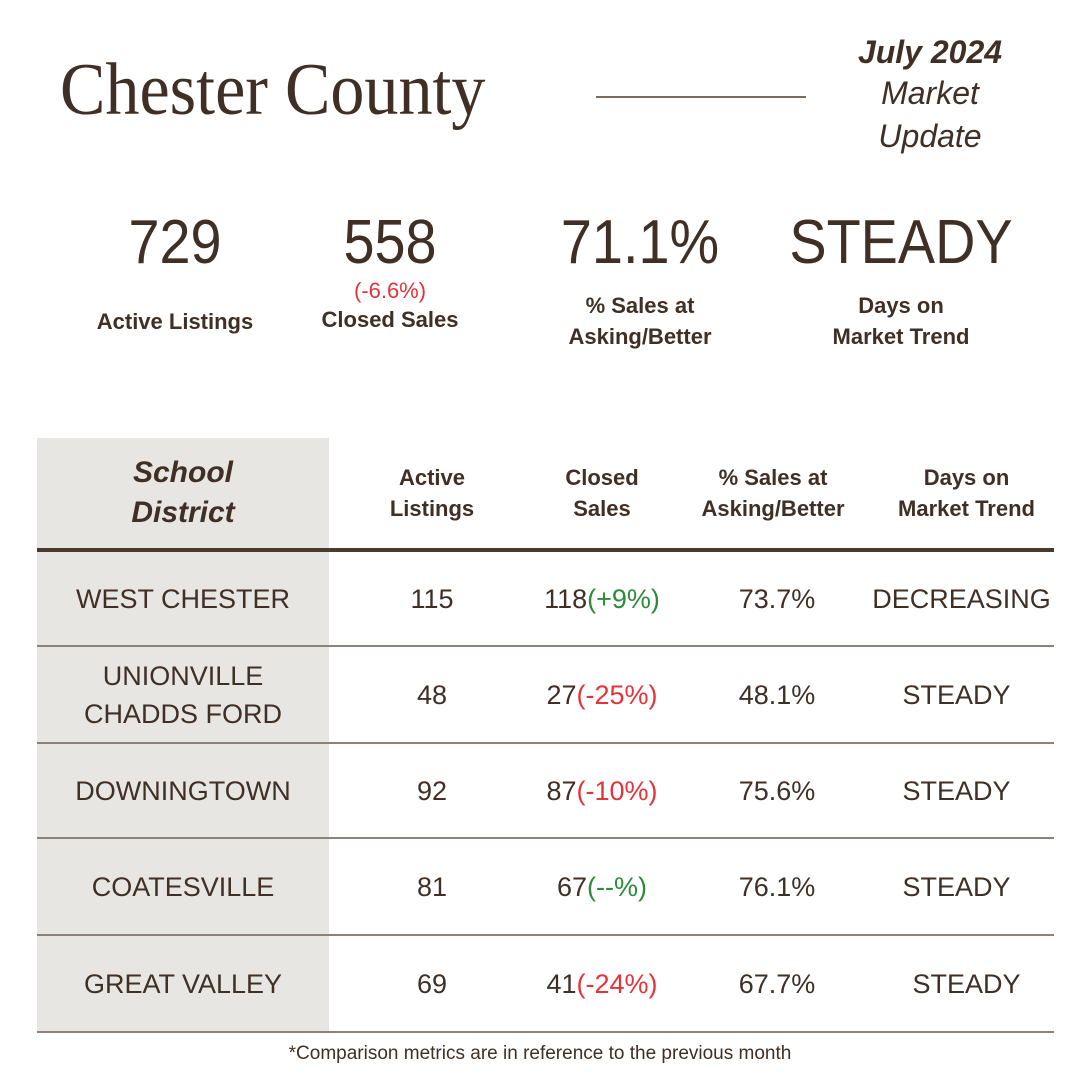 Image resolution: width=1080 pixels, height=1080 pixels. I want to click on district-name: UNIONVILLE CHADDS FORD, so click(182, 694).